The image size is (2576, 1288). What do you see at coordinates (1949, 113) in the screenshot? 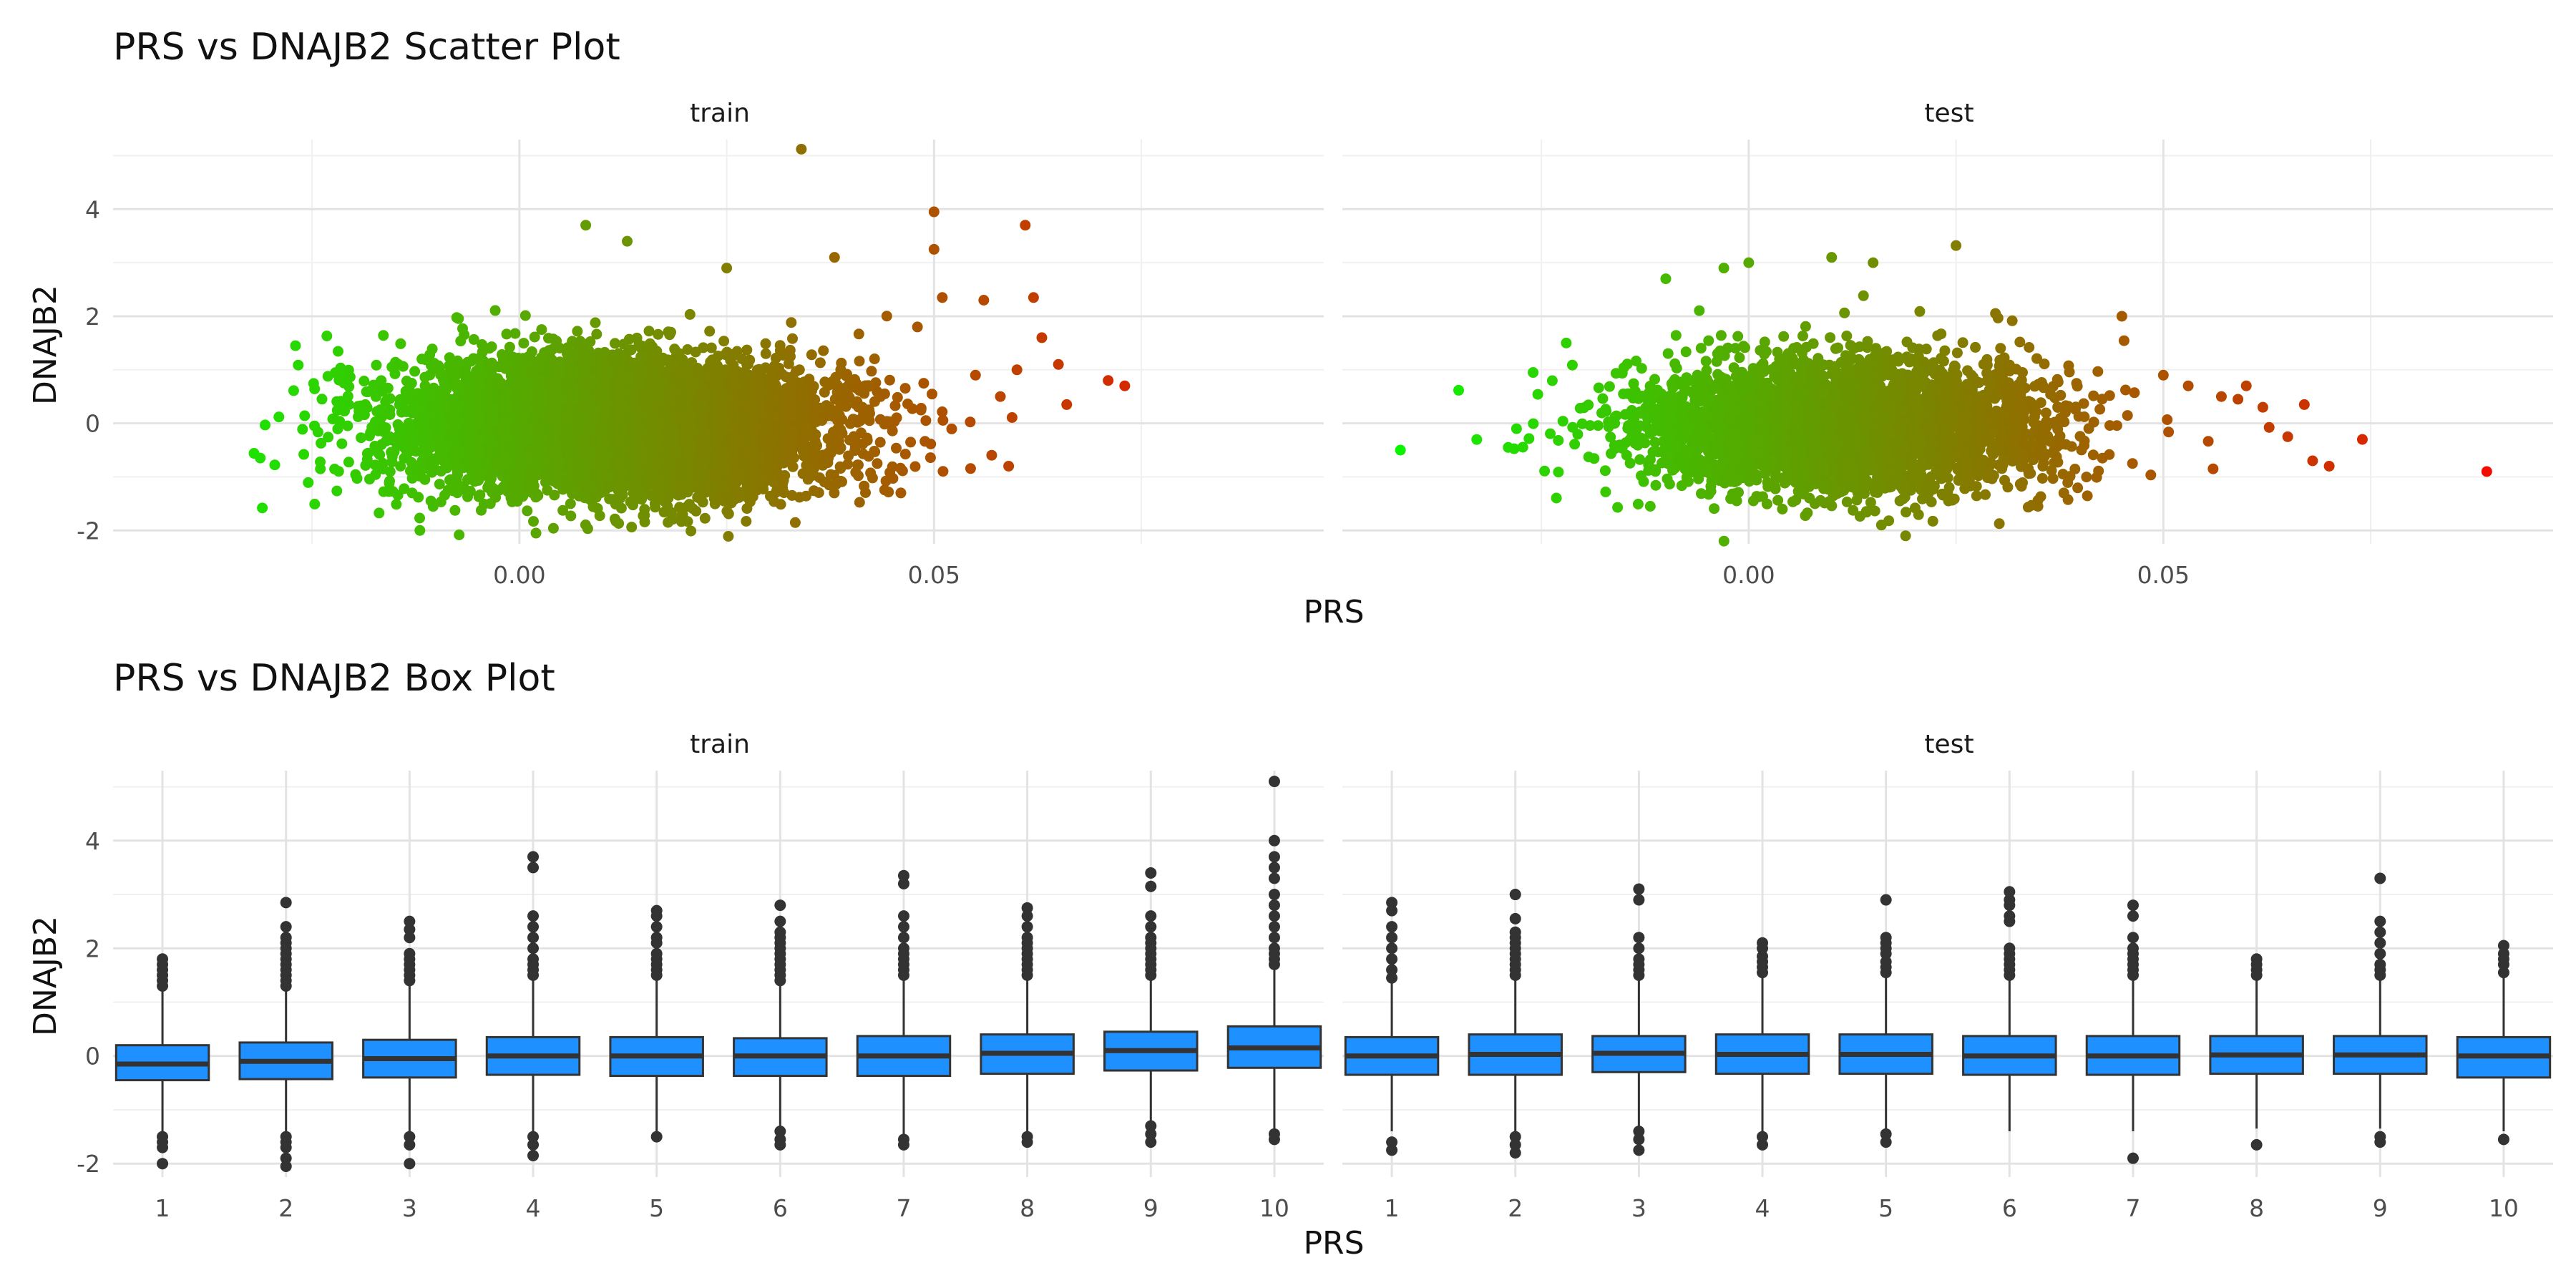
I see `scatter-strip-test: test` at bounding box center [1949, 113].